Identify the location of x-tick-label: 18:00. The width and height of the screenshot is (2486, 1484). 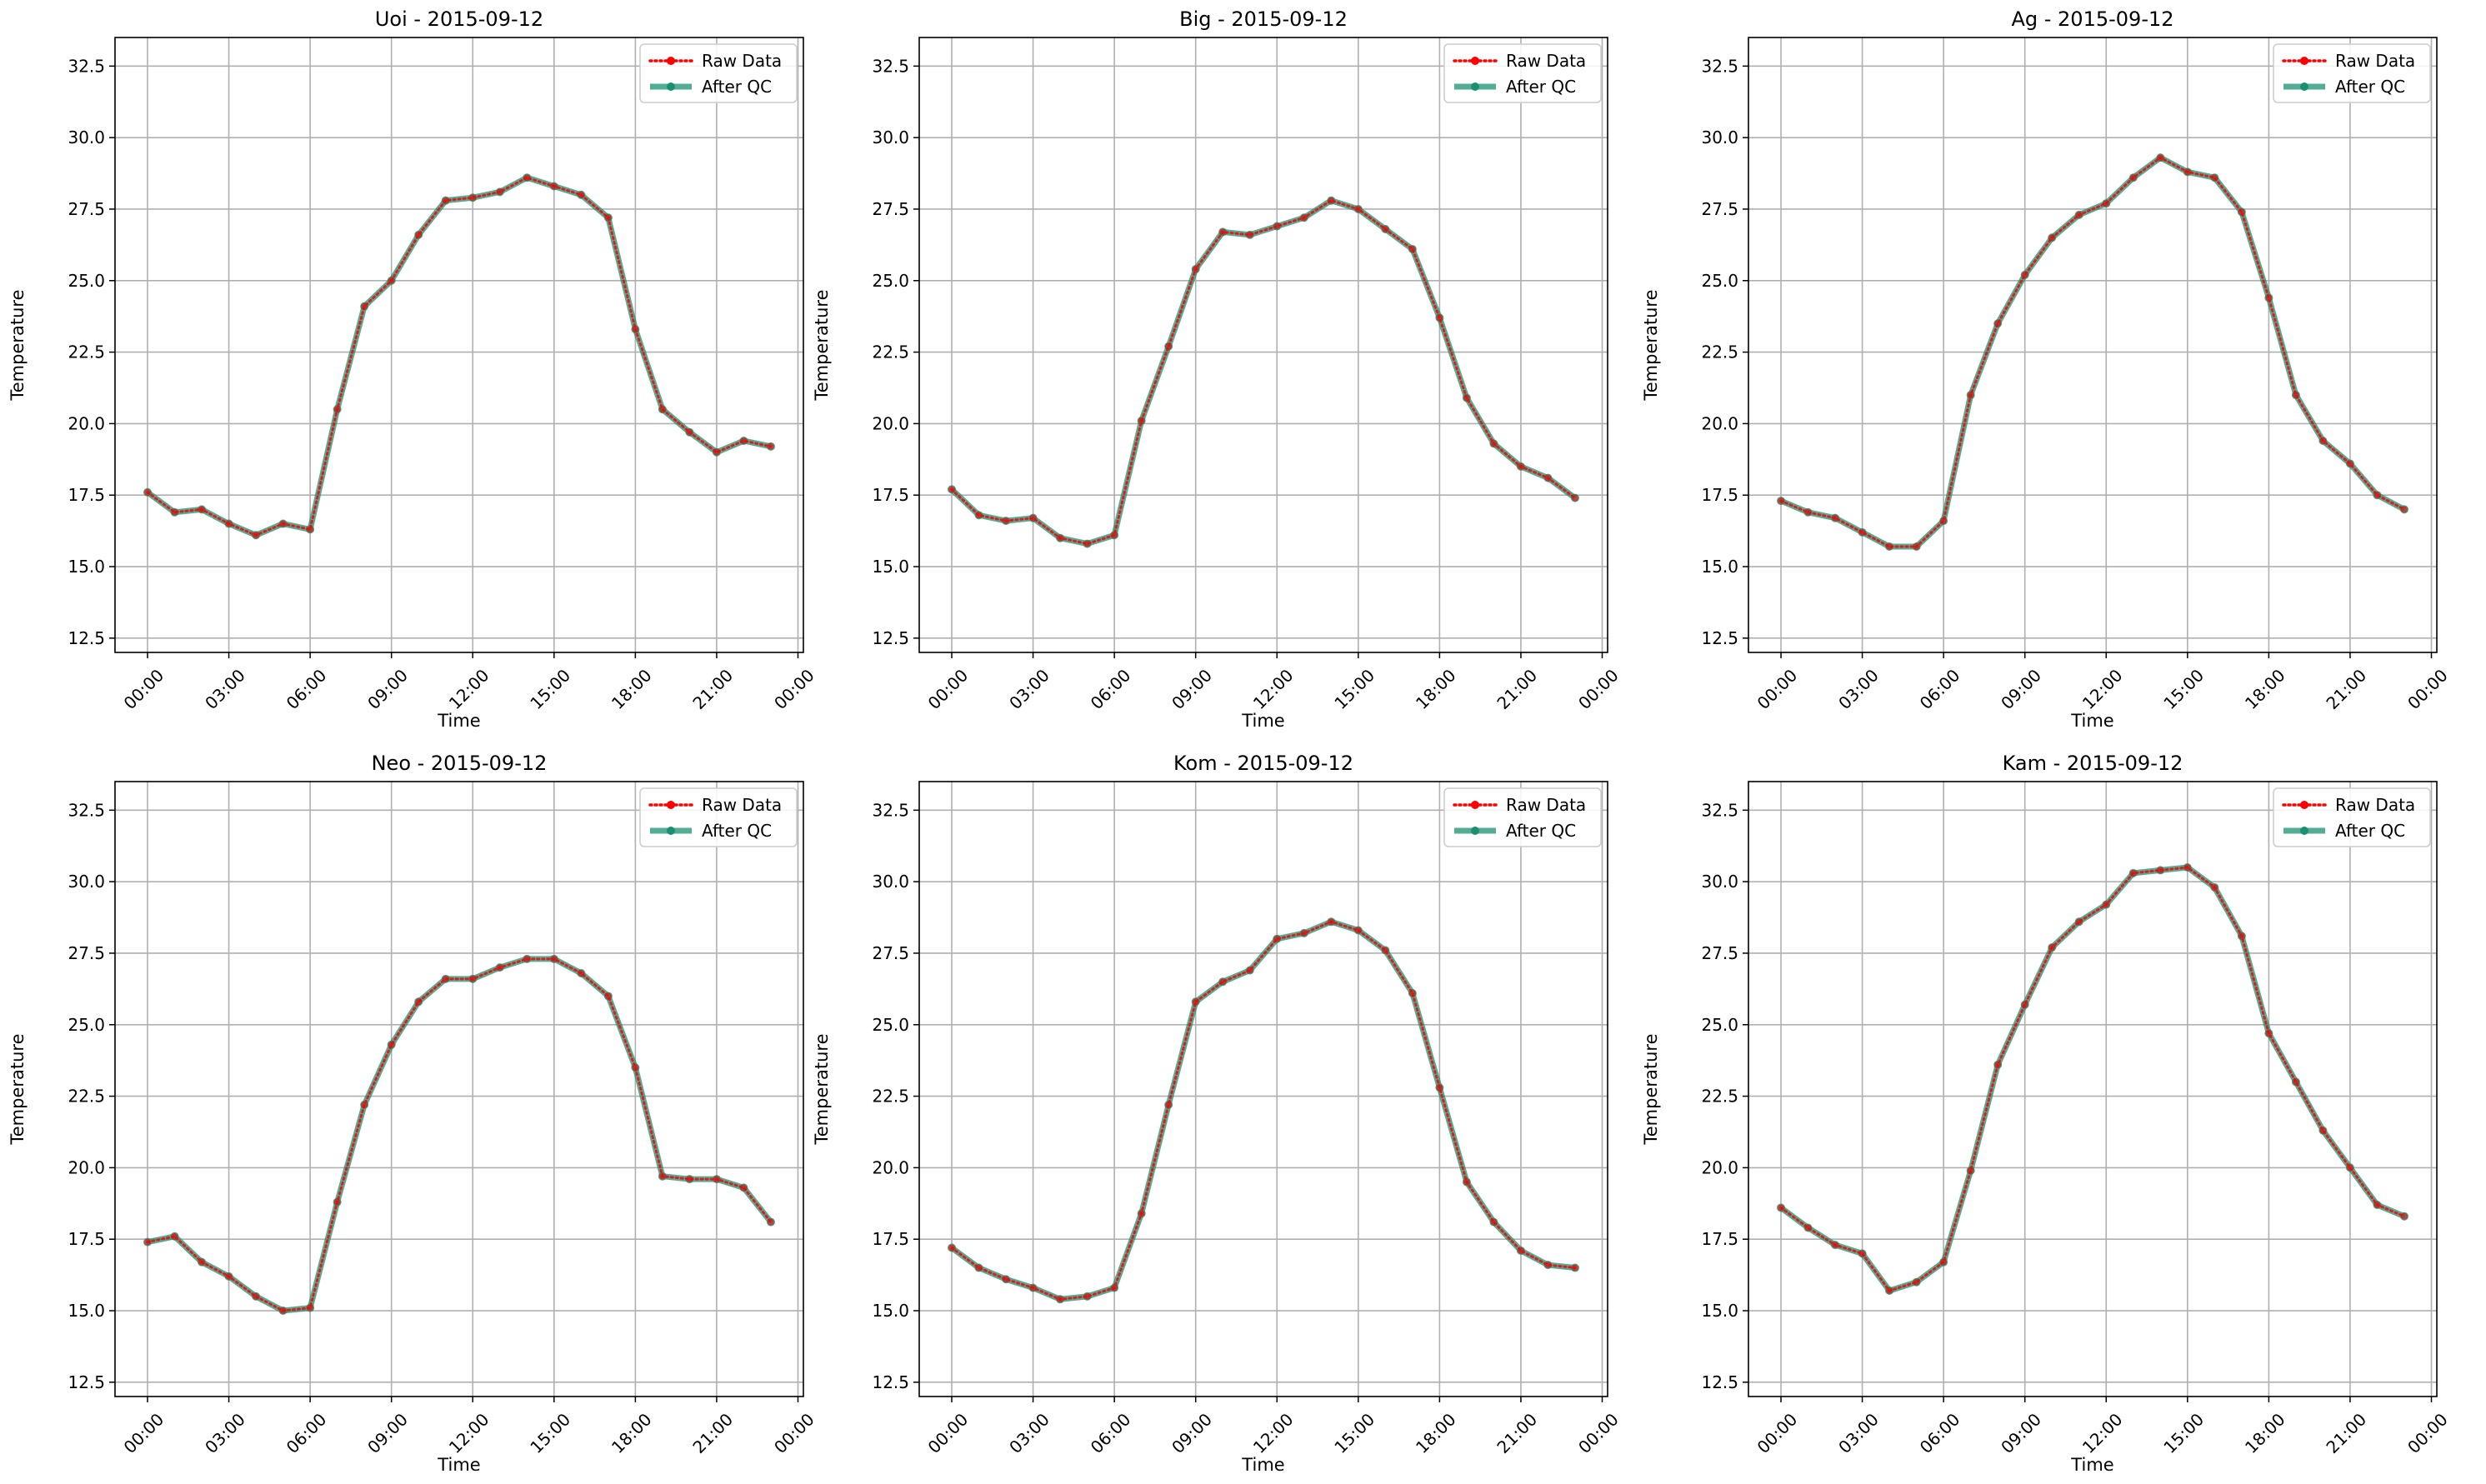
(1436, 1433).